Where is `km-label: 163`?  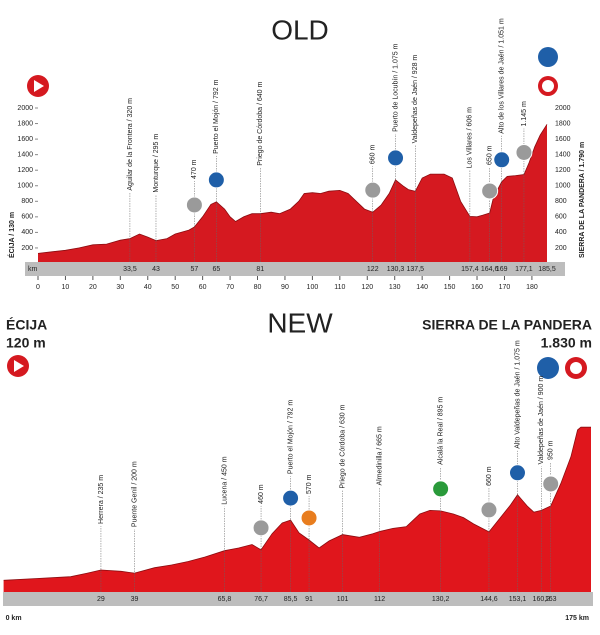 km-label: 163 is located at coordinates (551, 599).